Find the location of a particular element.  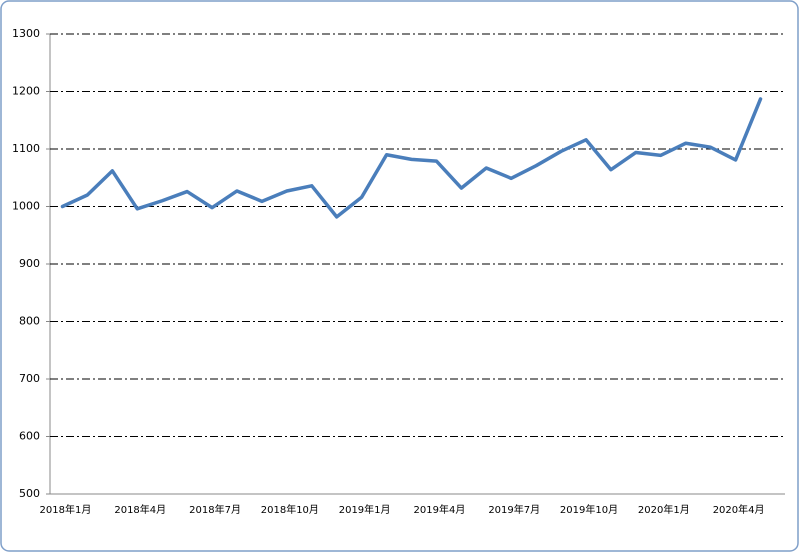

y-tick-label: 900 is located at coordinates (29, 263).